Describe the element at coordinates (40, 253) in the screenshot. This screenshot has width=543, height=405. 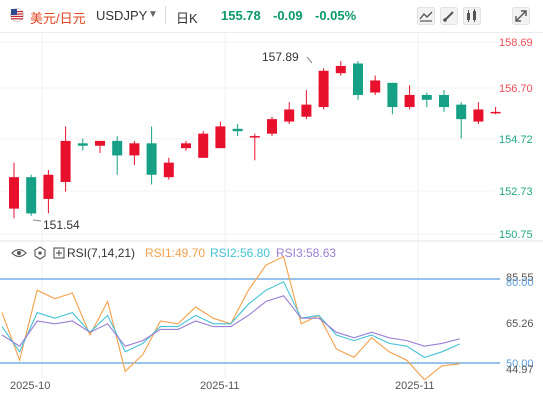
I see `settings-icon` at that location.